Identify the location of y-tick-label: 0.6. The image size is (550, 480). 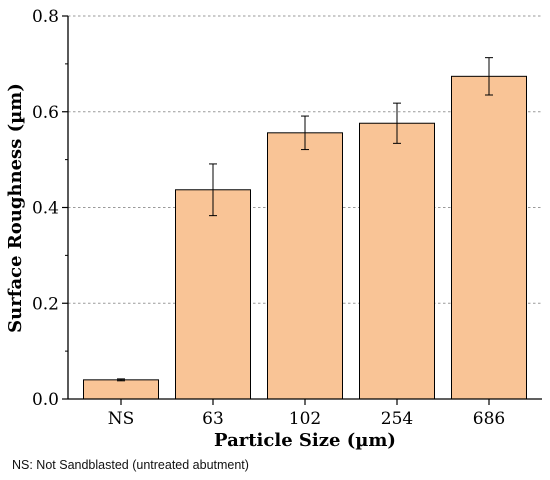
(45, 113).